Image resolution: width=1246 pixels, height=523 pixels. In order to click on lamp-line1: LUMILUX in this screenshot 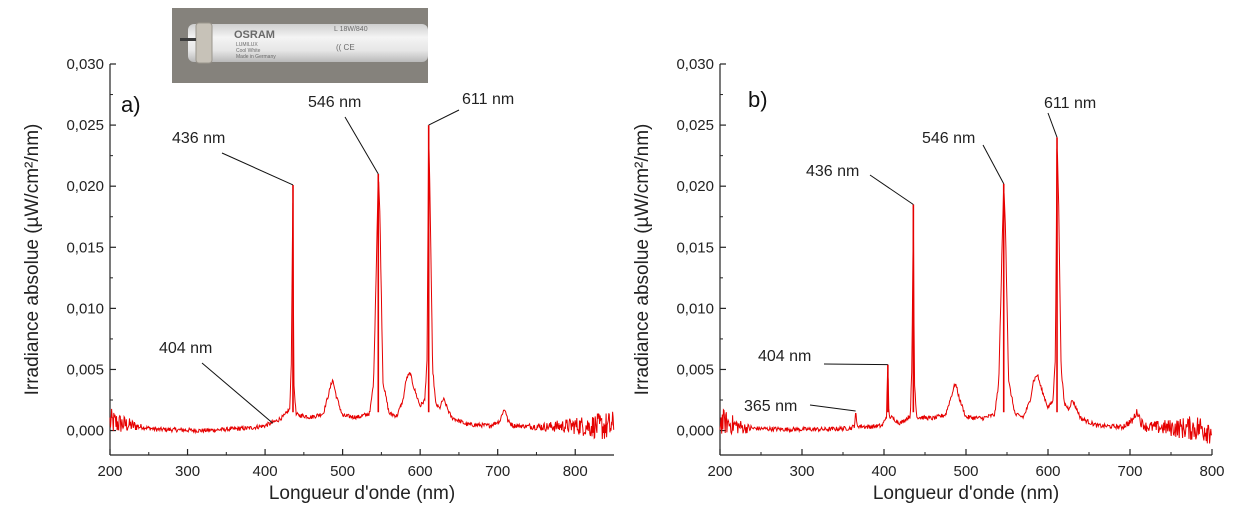, I will do `click(247, 45)`.